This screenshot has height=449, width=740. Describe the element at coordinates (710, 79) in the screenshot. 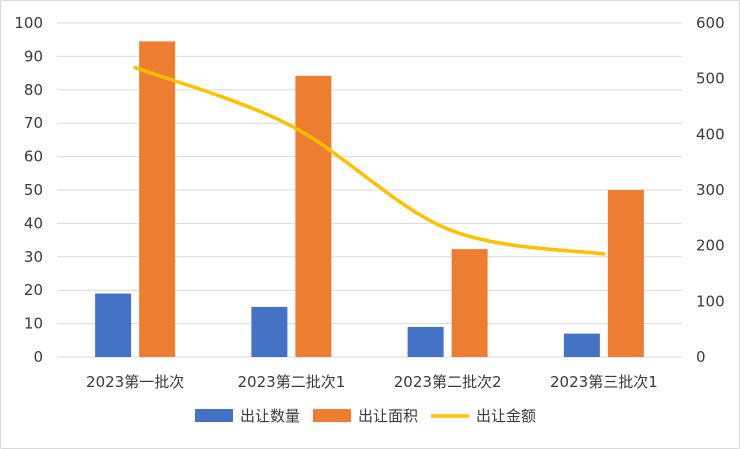

I see `right-tick-label: 500` at that location.